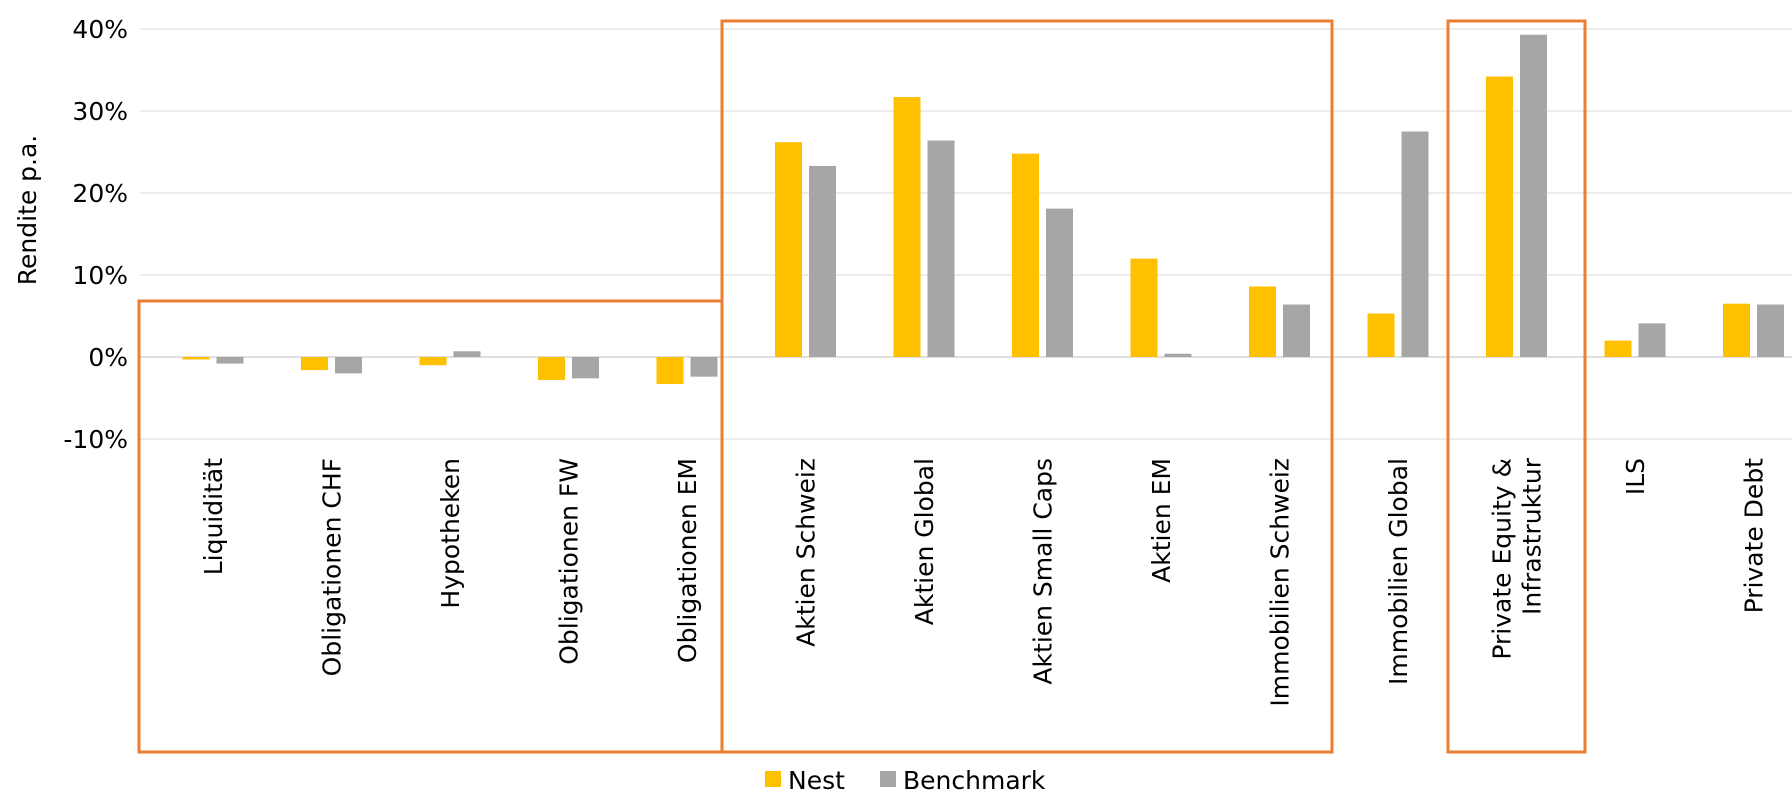 The width and height of the screenshot is (1792, 793). I want to click on legend-swatch-benchmark, so click(888, 779).